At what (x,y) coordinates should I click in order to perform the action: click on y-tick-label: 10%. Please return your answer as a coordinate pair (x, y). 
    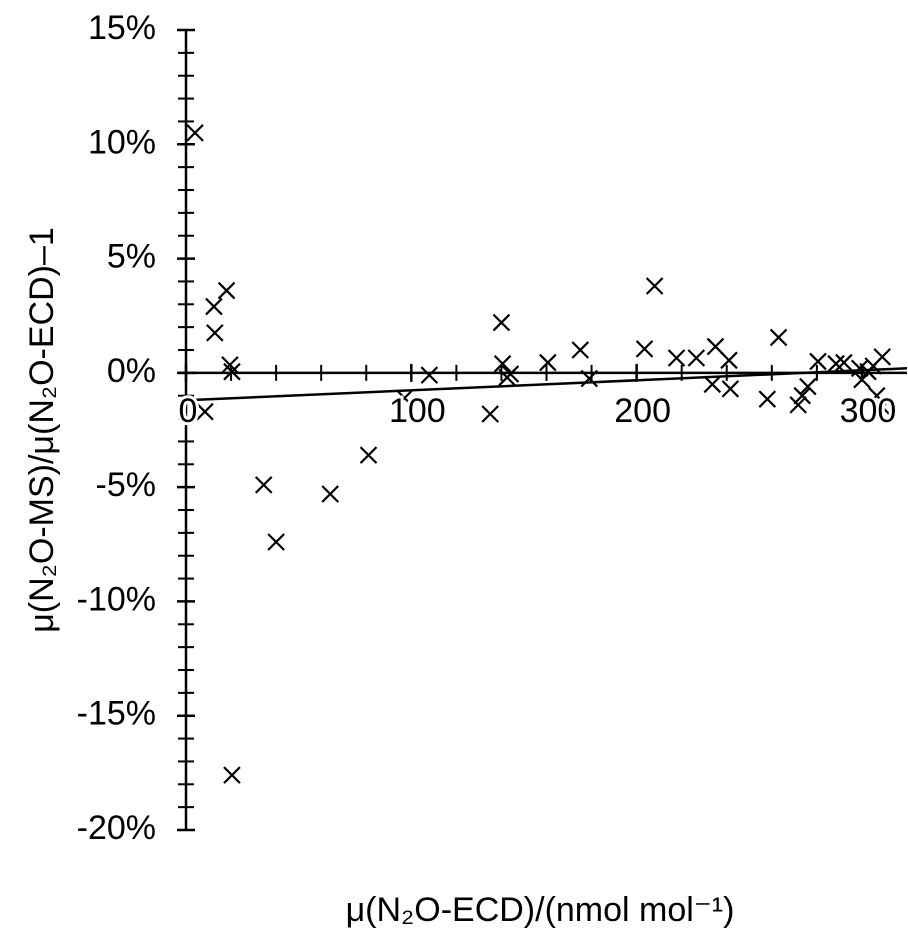
    Looking at the image, I should click on (122, 142).